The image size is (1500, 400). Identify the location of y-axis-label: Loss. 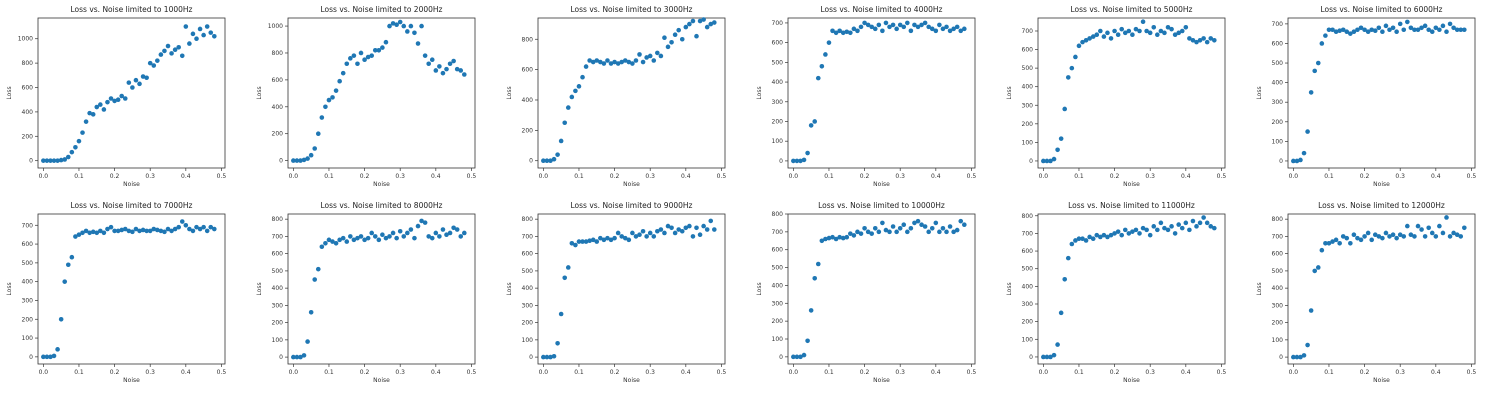
(9, 92).